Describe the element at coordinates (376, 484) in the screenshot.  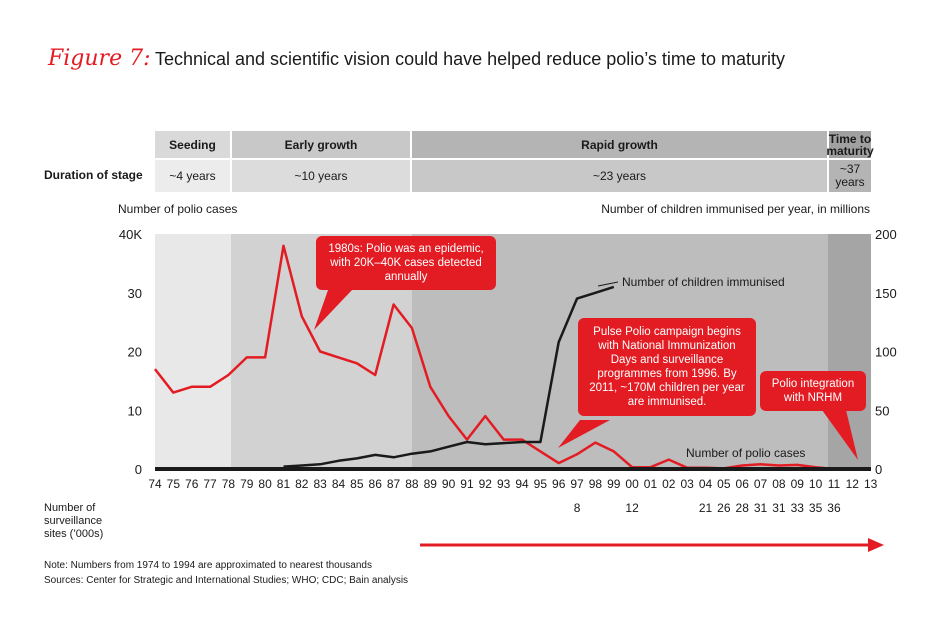
I see `x-tick-label: 86` at that location.